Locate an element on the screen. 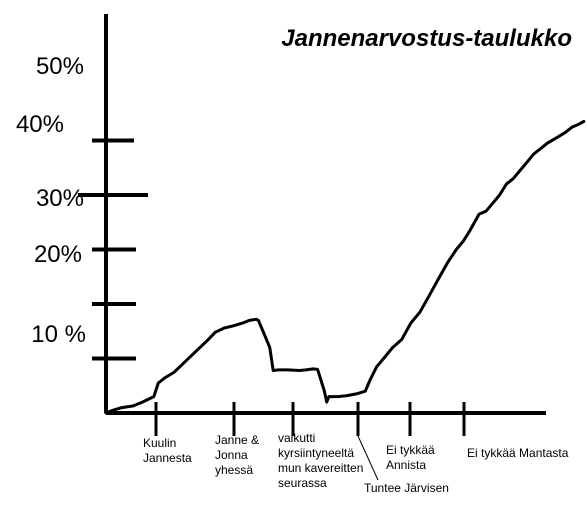 This screenshot has width=587, height=506. x-tick-label-line: Kuulin is located at coordinates (159, 443).